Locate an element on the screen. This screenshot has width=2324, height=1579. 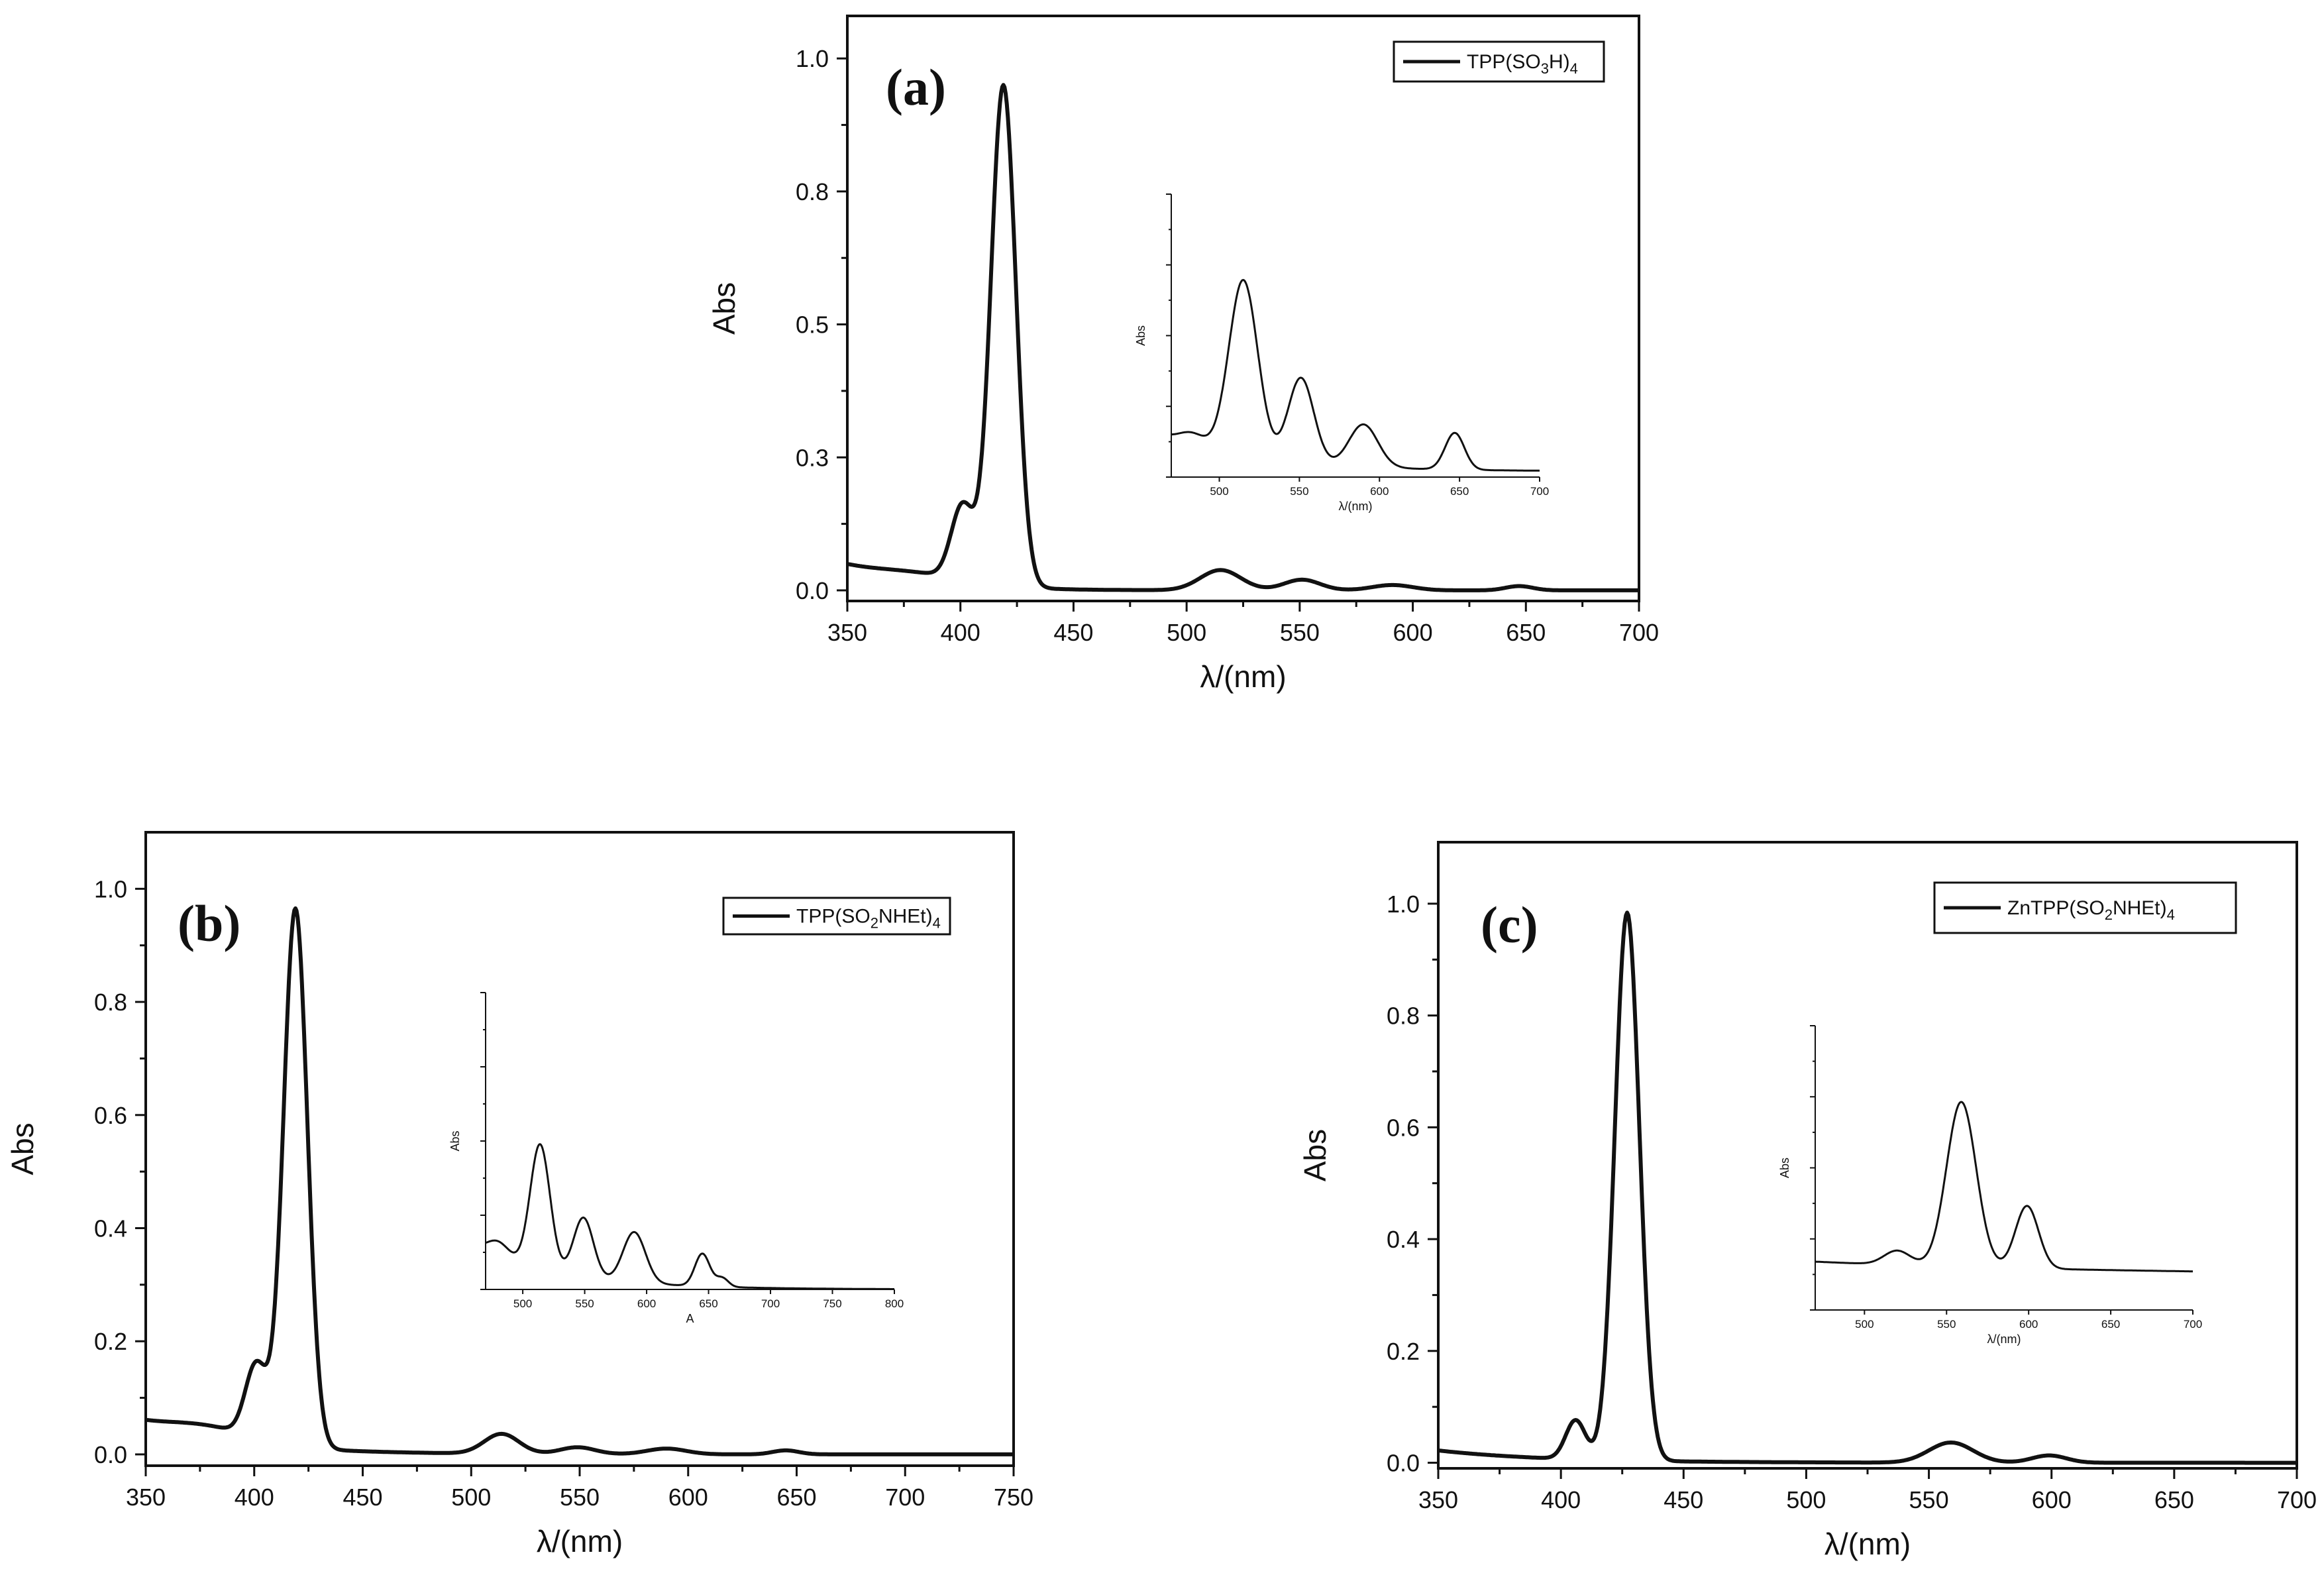
legend: TPP(SO3H)4 is located at coordinates (1499, 61).